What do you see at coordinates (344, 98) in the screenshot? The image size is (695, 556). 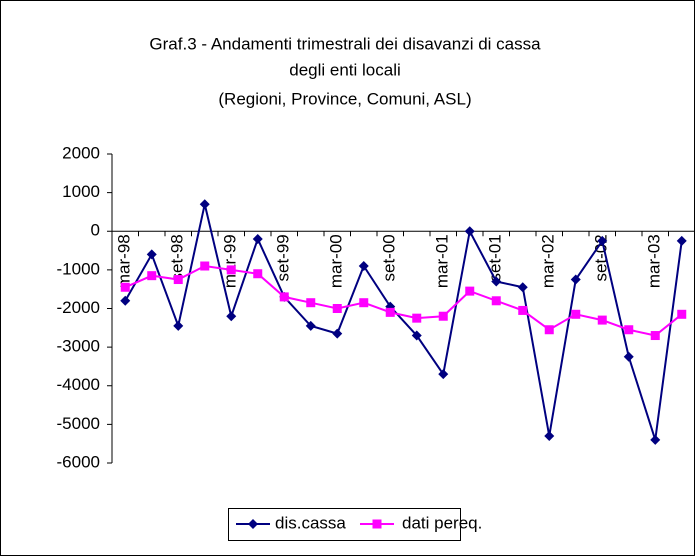 I see `chart-title: (Regioni, Province, Comuni, ASL)` at bounding box center [344, 98].